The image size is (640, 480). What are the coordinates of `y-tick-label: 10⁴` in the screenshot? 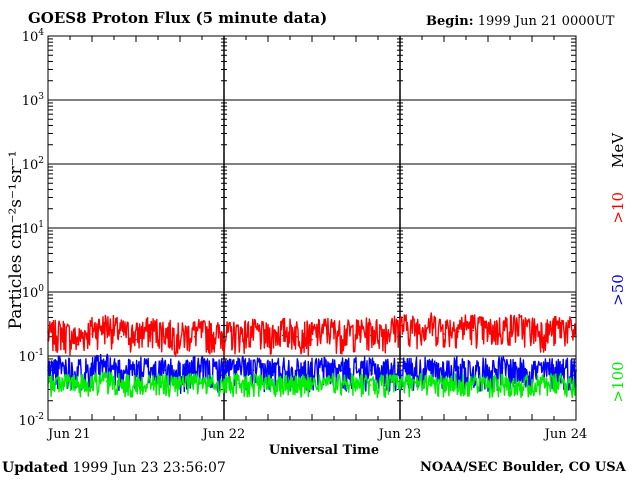 It's located at (33, 36).